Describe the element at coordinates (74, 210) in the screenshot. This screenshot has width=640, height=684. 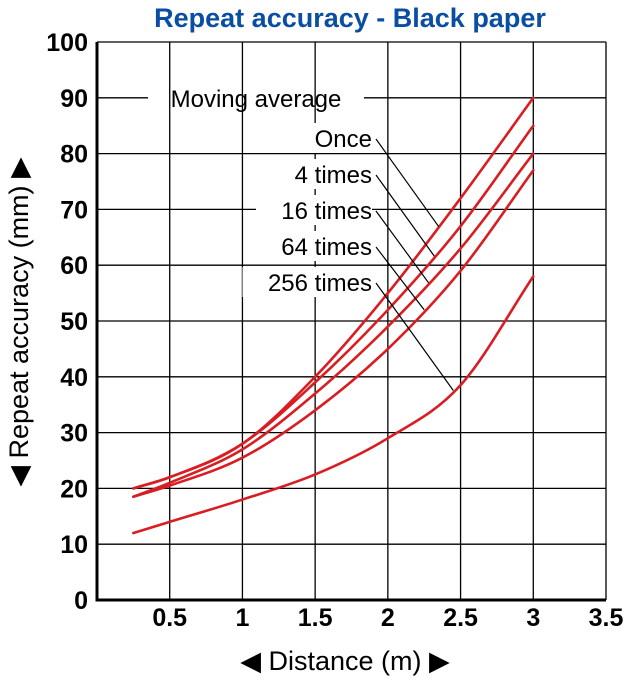
I see `y-tick-label: 70` at that location.